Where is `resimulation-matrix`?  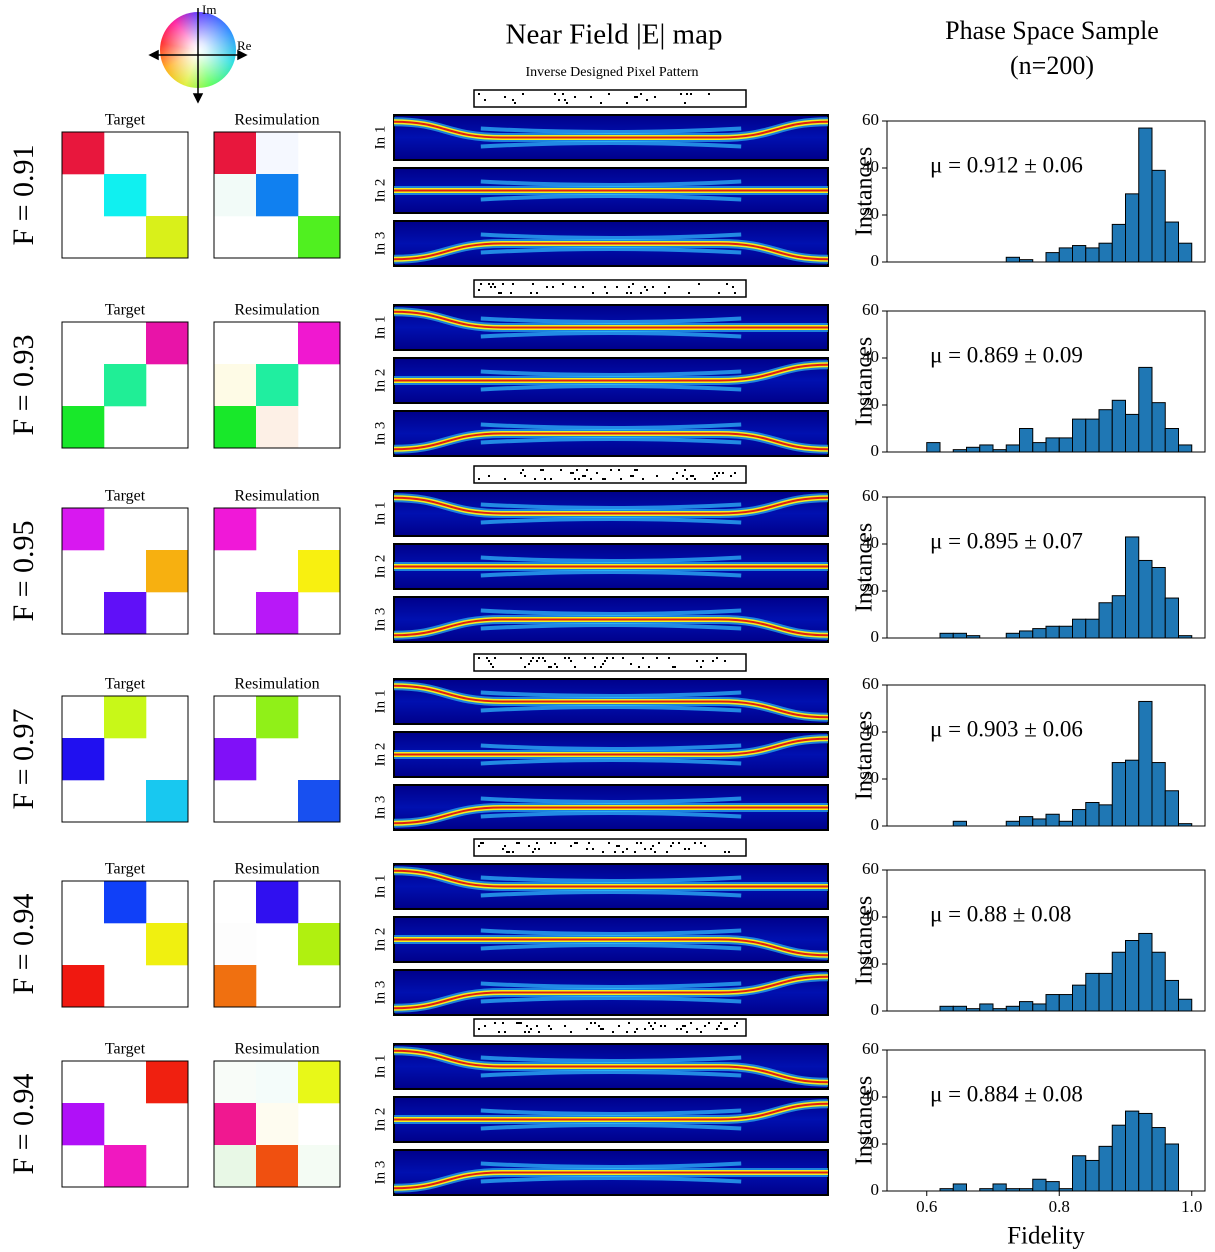 resimulation-matrix is located at coordinates (277, 944).